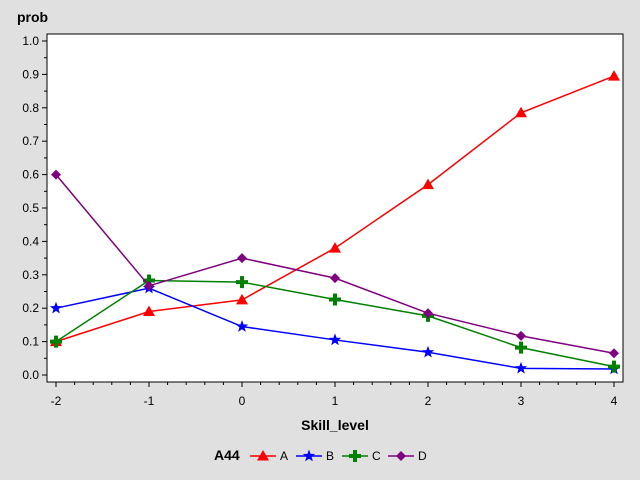 This screenshot has height=480, width=640. I want to click on y-tick-label: 0.9, so click(30, 74).